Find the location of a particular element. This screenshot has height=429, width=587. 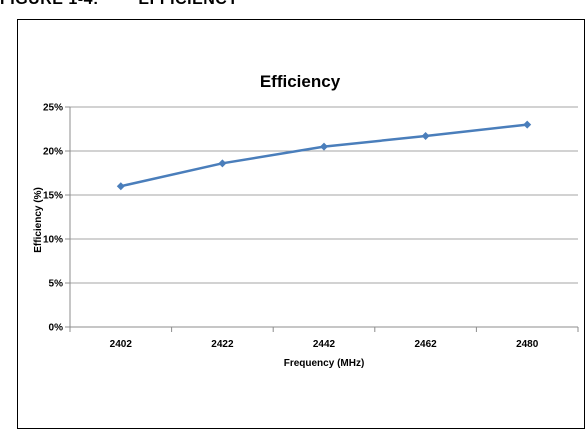

x-tick-label: 2422 is located at coordinates (222, 344).